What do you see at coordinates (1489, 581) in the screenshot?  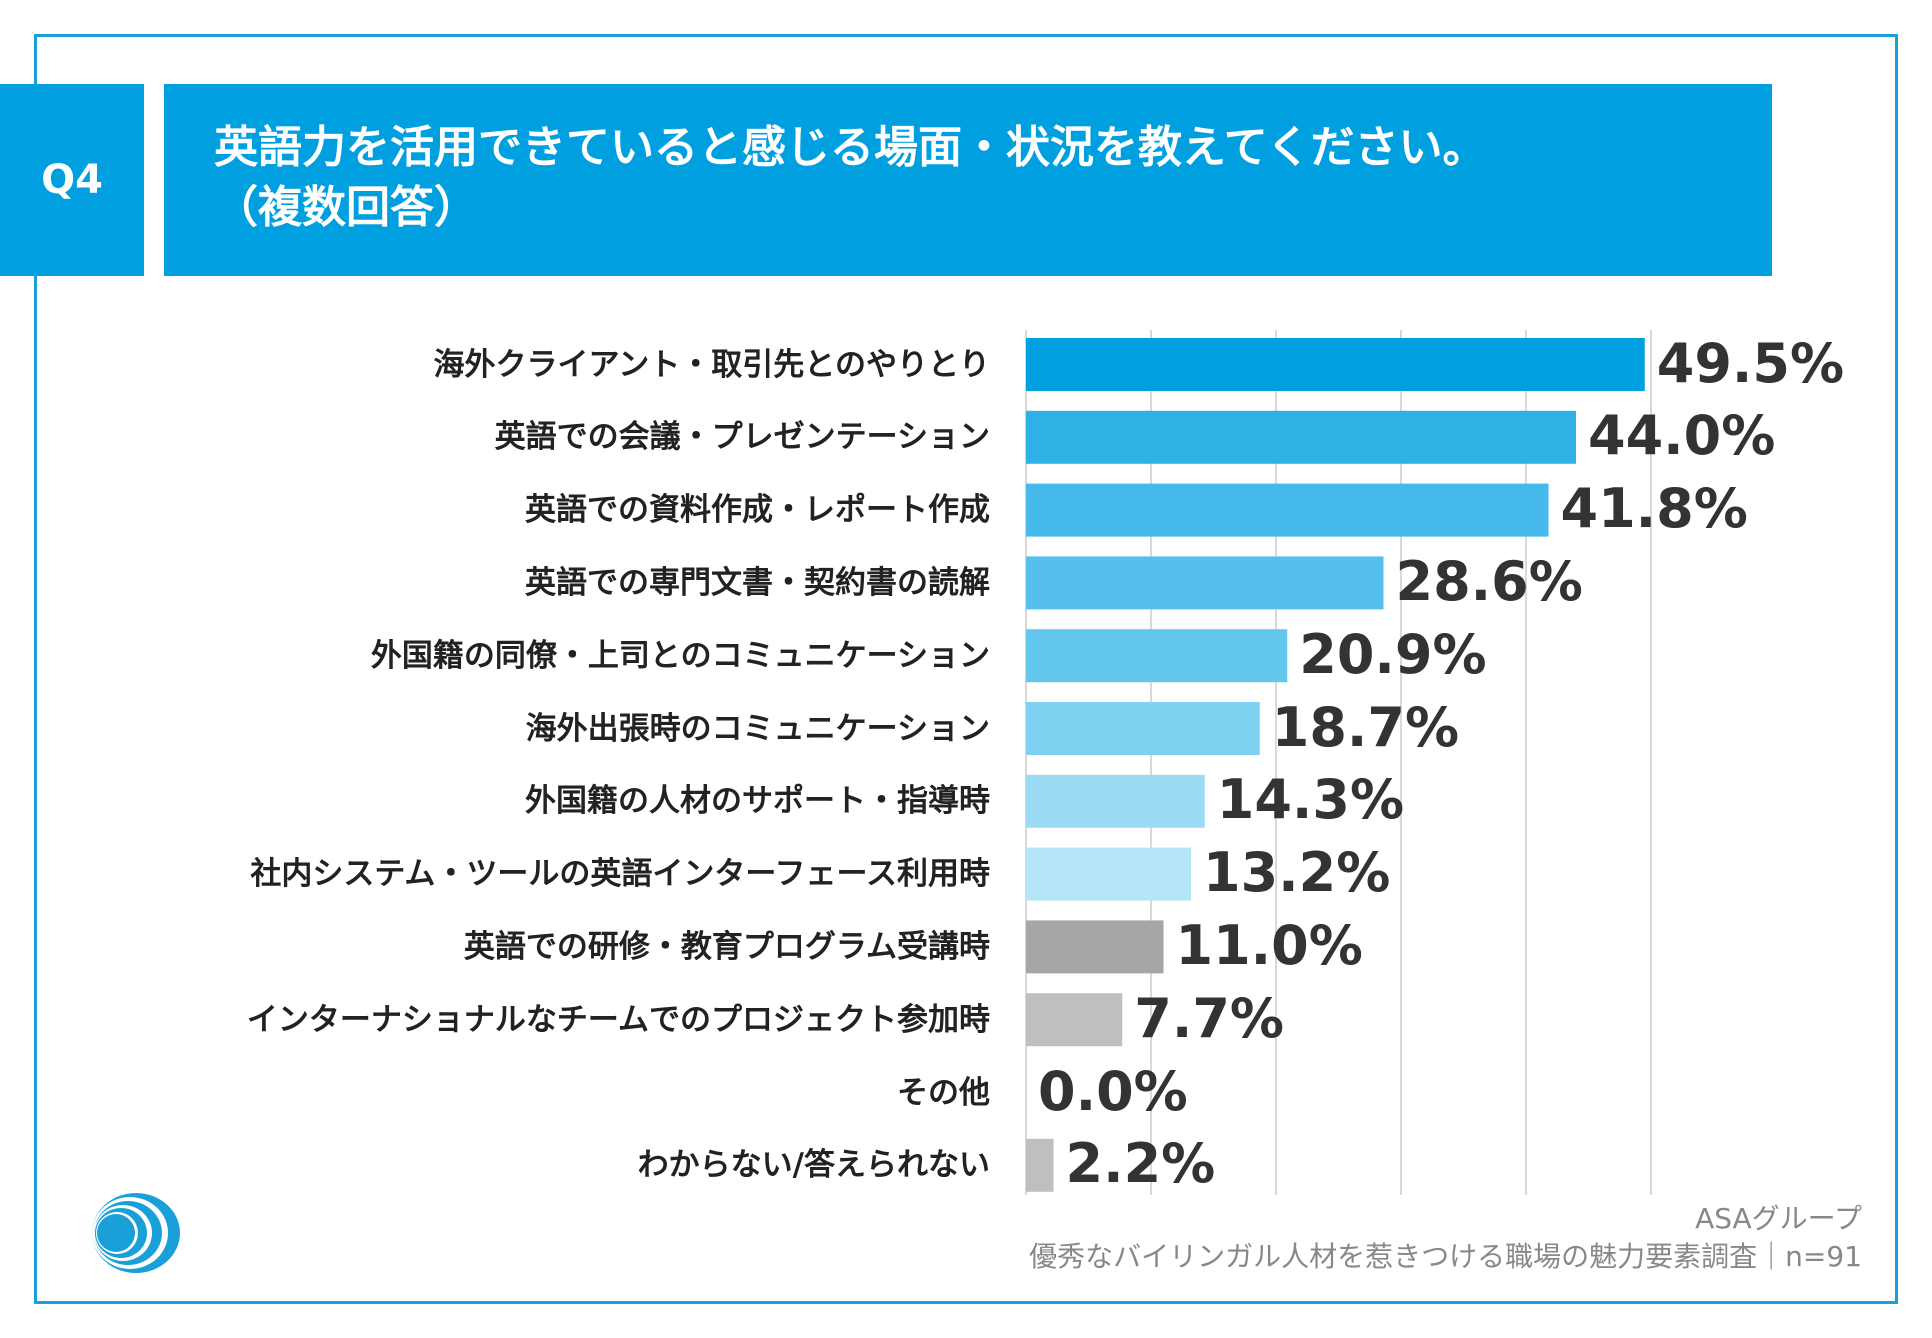 I see `value-label: 28.6%` at bounding box center [1489, 581].